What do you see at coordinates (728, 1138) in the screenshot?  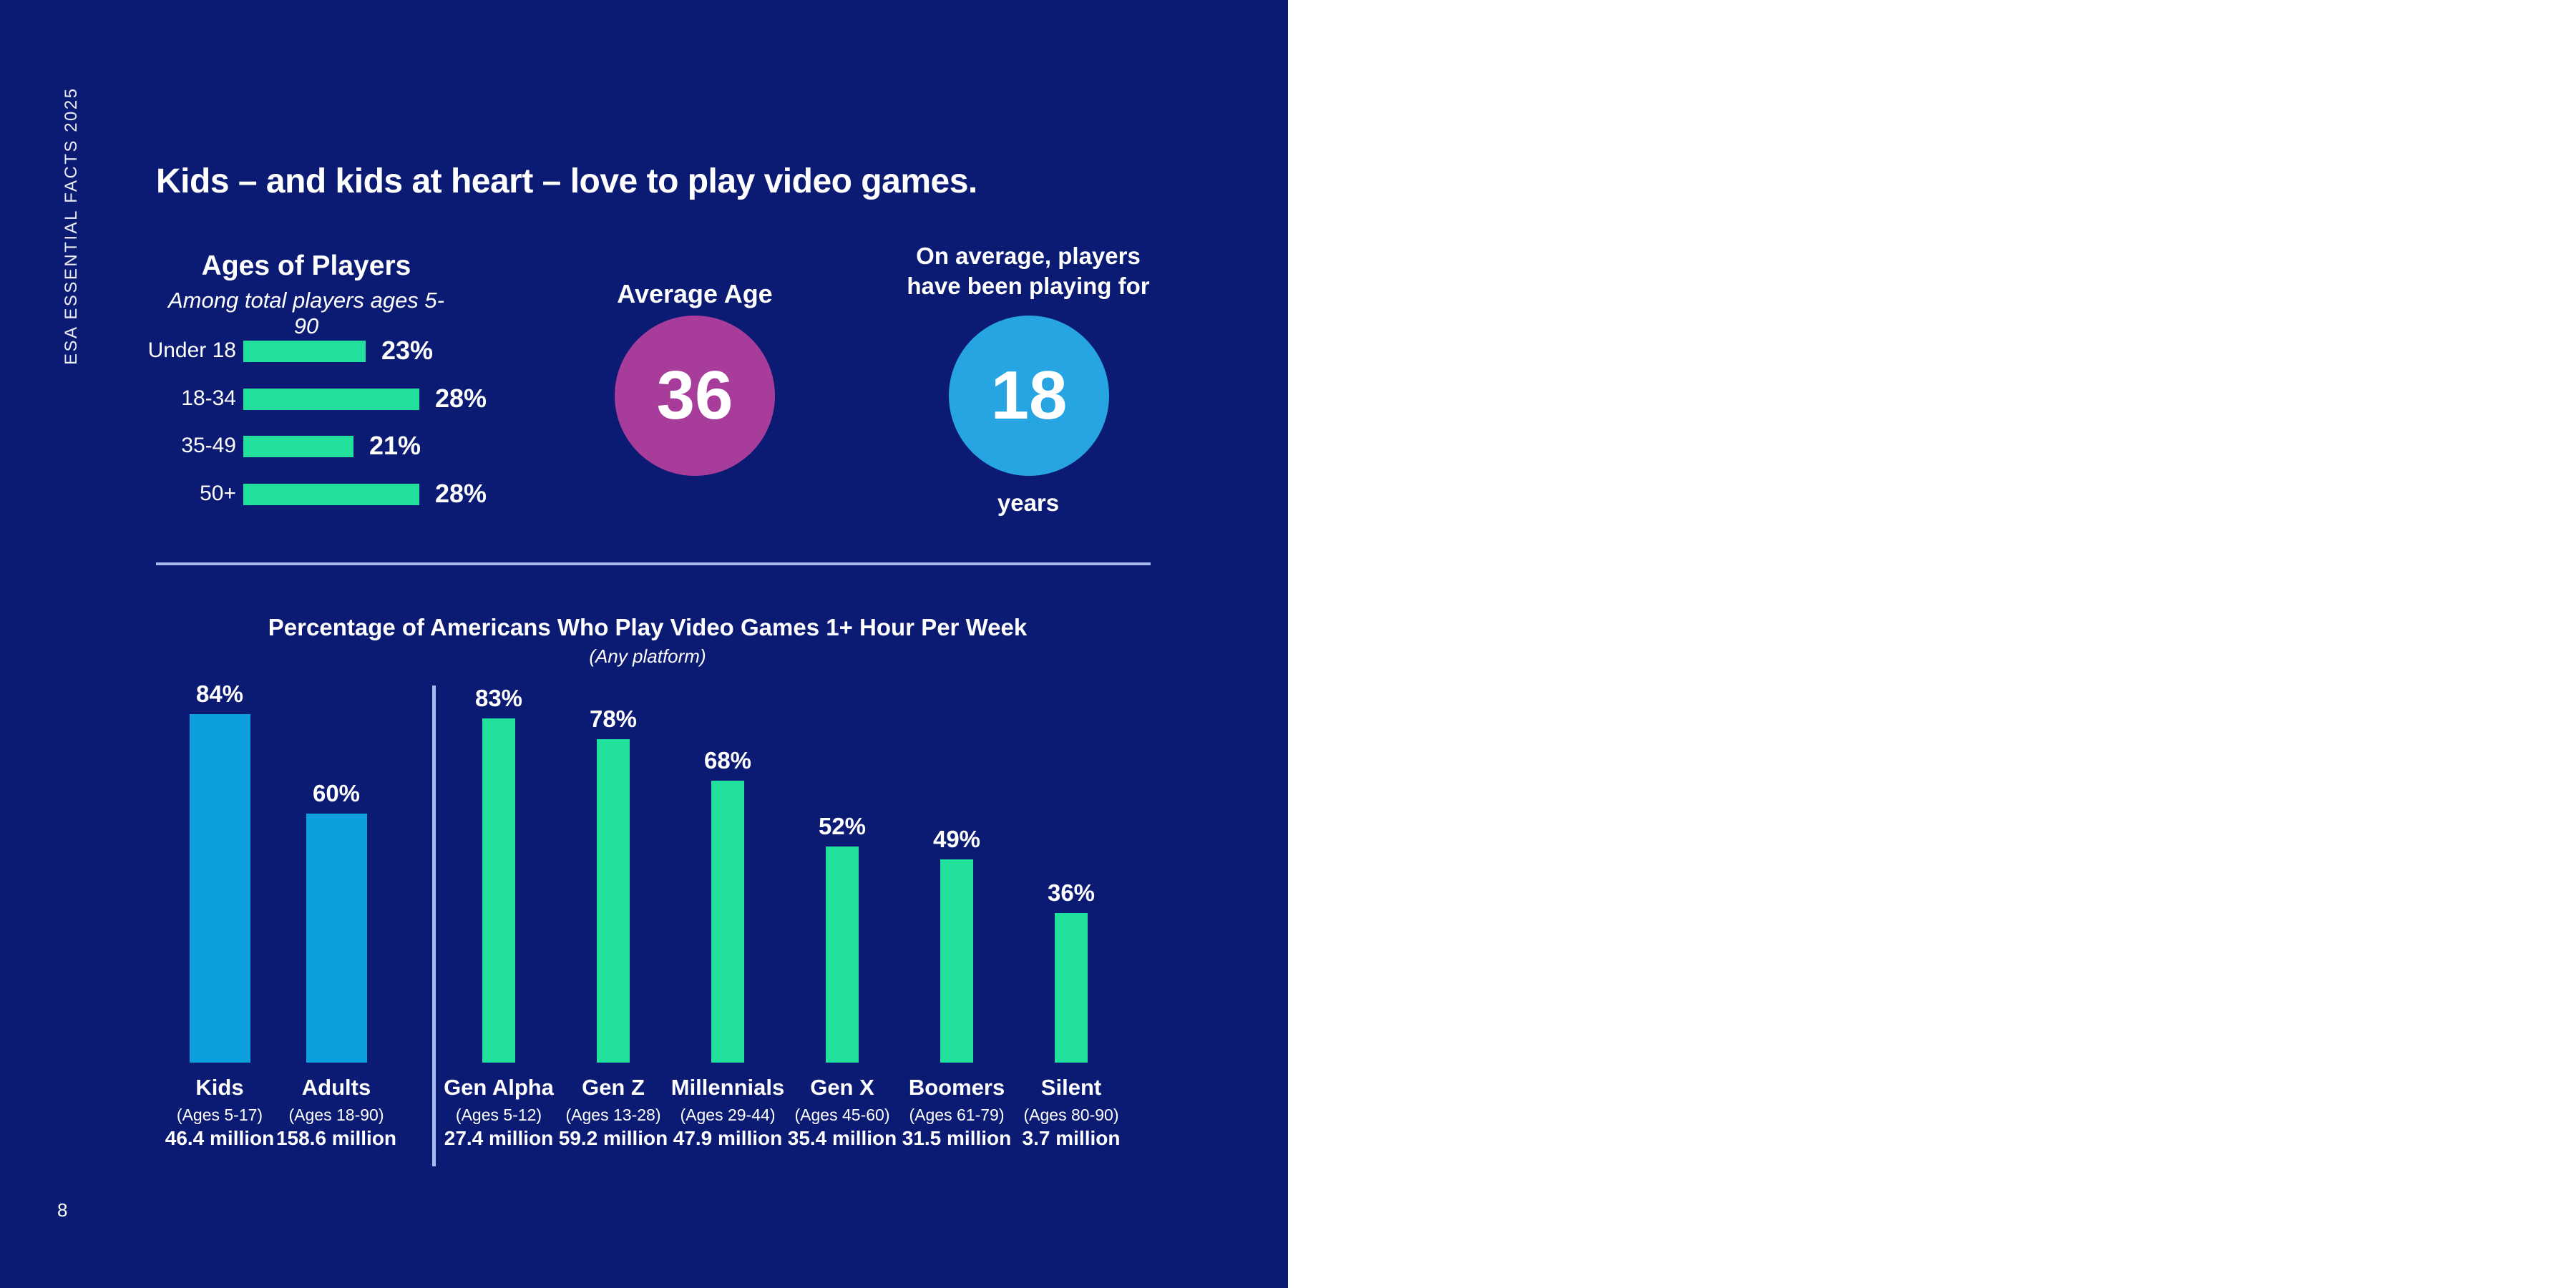 I see `weekly-group-population: 47.9 million` at bounding box center [728, 1138].